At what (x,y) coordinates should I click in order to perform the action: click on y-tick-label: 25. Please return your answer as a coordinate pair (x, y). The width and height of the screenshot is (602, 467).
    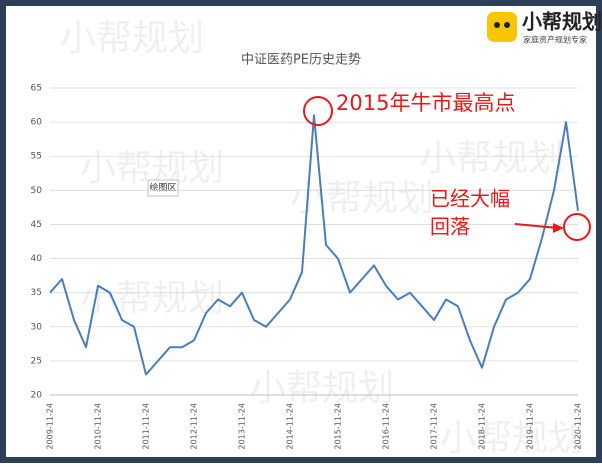
    Looking at the image, I should click on (36, 361).